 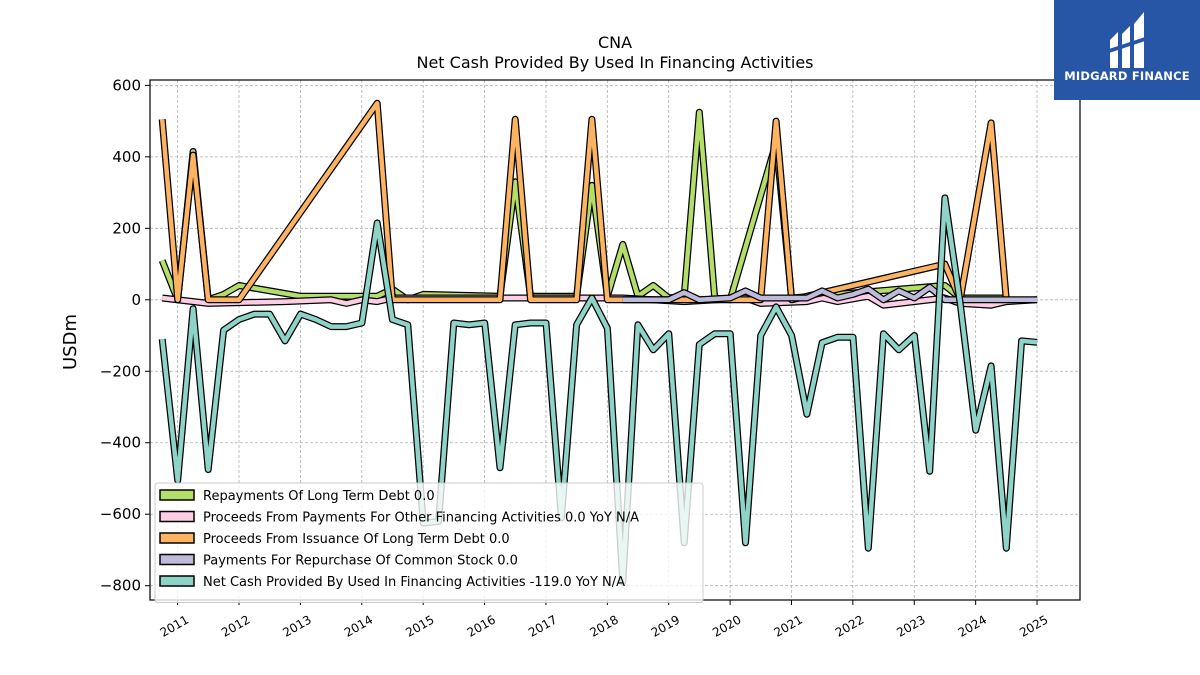 What do you see at coordinates (136, 300) in the screenshot?
I see `y-tick-label: 0` at bounding box center [136, 300].